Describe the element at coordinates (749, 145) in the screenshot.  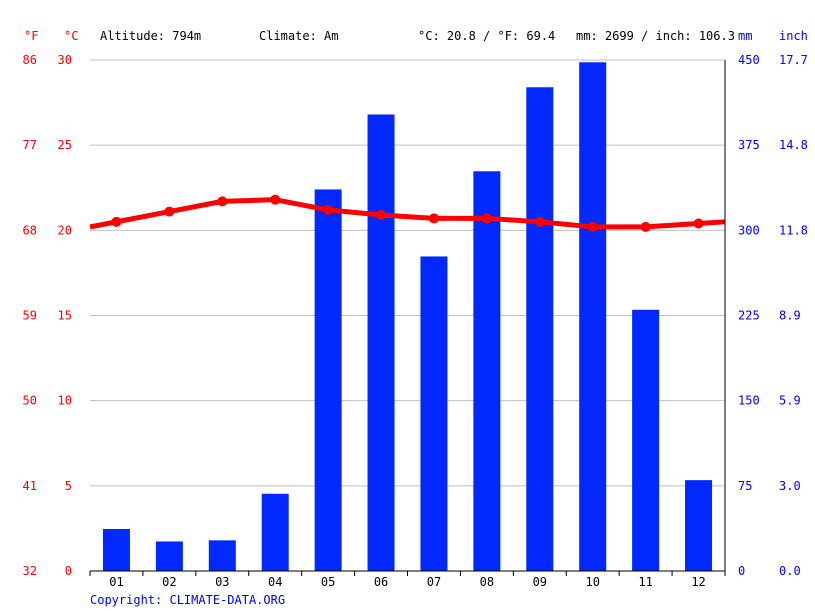
I see `mm-tick-label: 375` at that location.